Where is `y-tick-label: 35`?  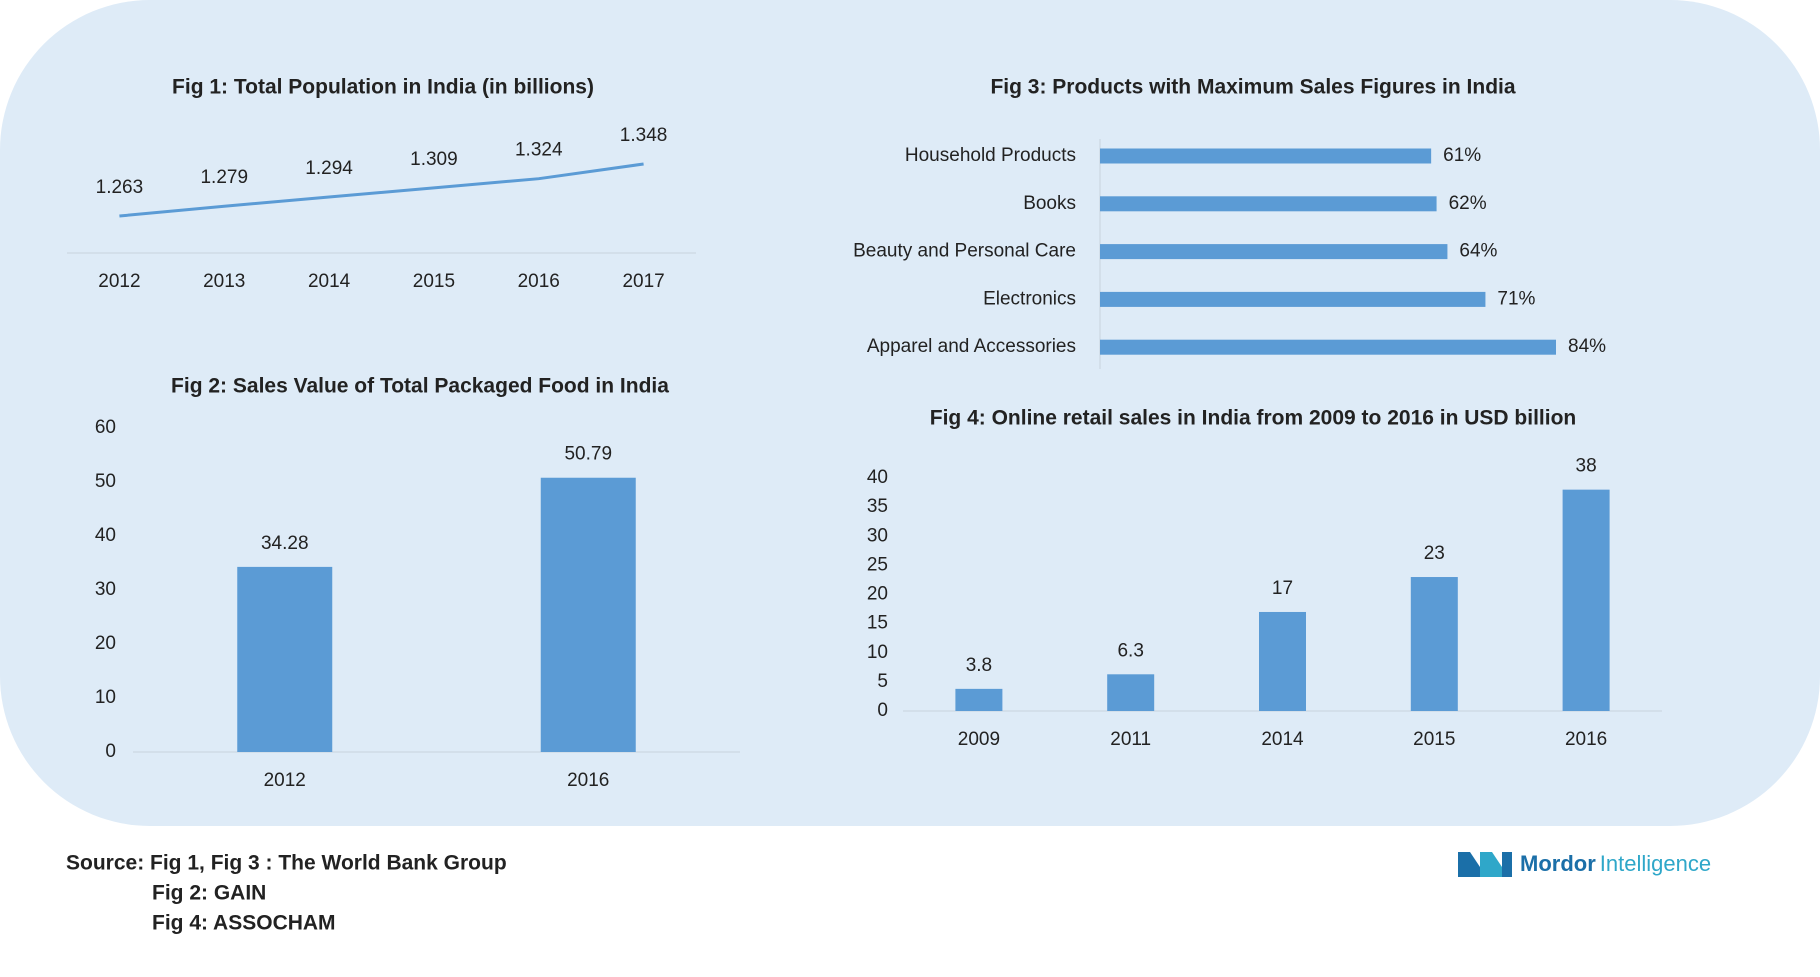 y-tick-label: 35 is located at coordinates (877, 506).